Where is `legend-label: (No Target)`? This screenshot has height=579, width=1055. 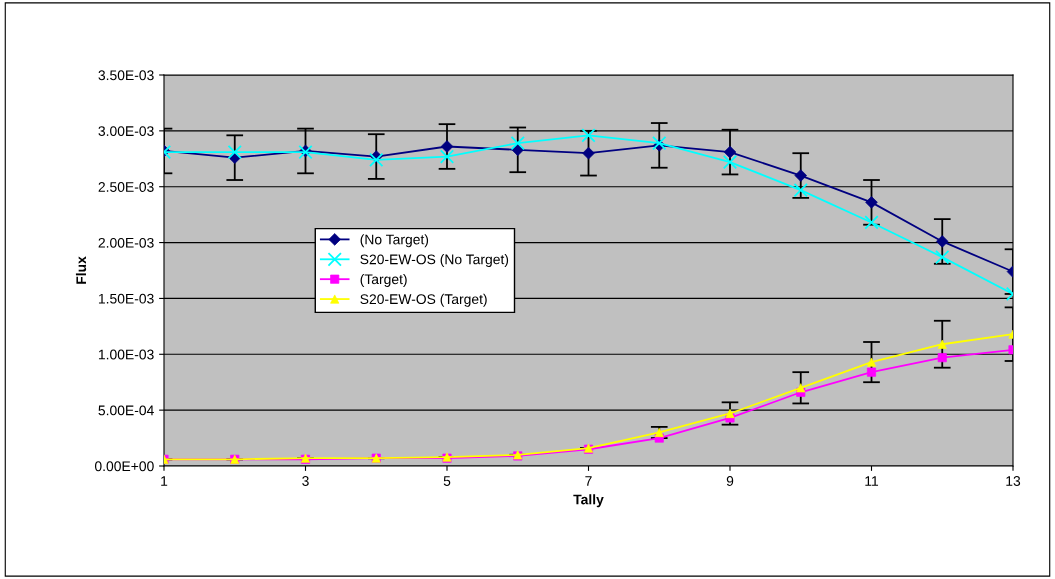
legend-label: (No Target) is located at coordinates (394, 241).